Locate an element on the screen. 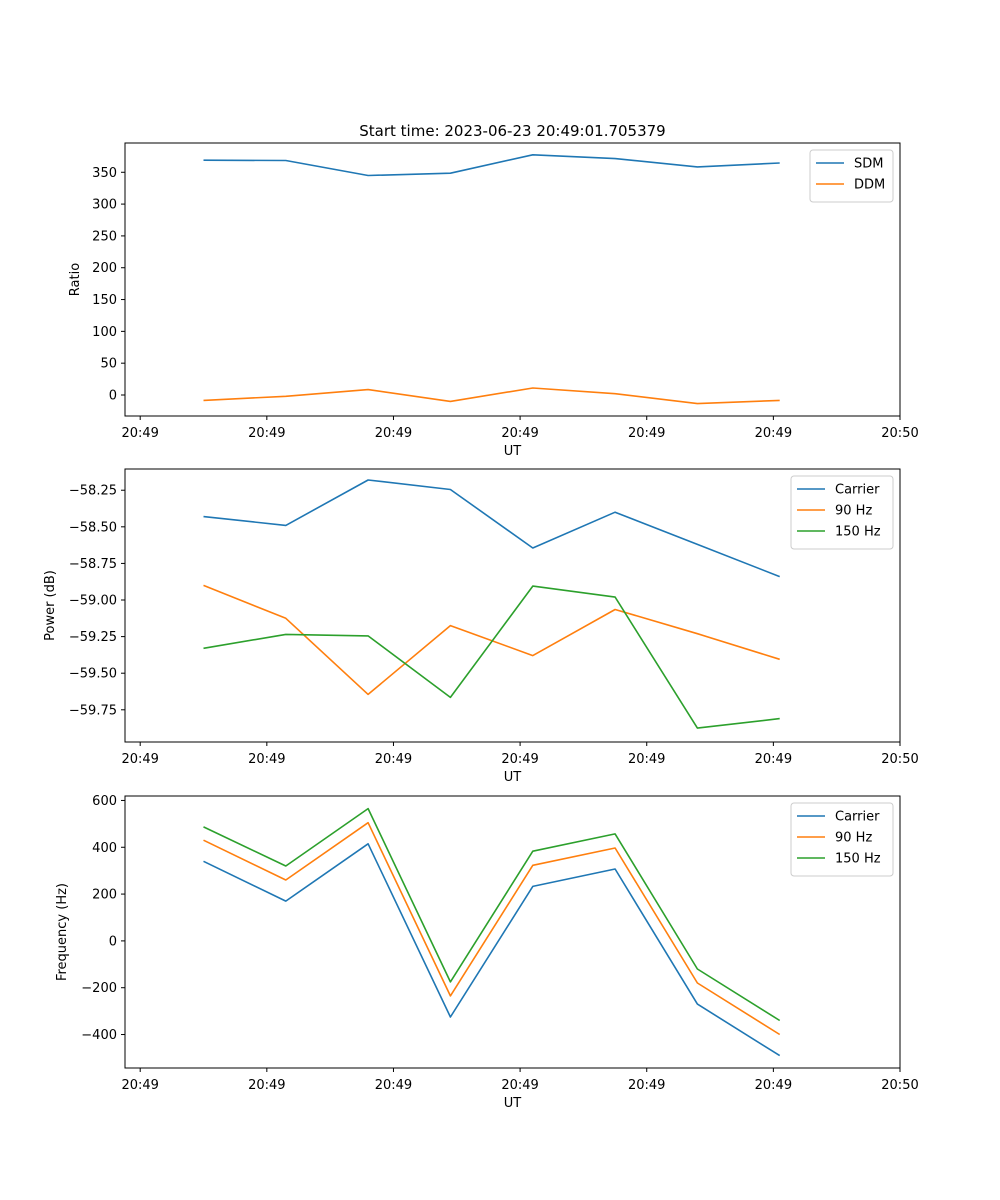  ratio-y-tick-label: 50 is located at coordinates (108, 364).